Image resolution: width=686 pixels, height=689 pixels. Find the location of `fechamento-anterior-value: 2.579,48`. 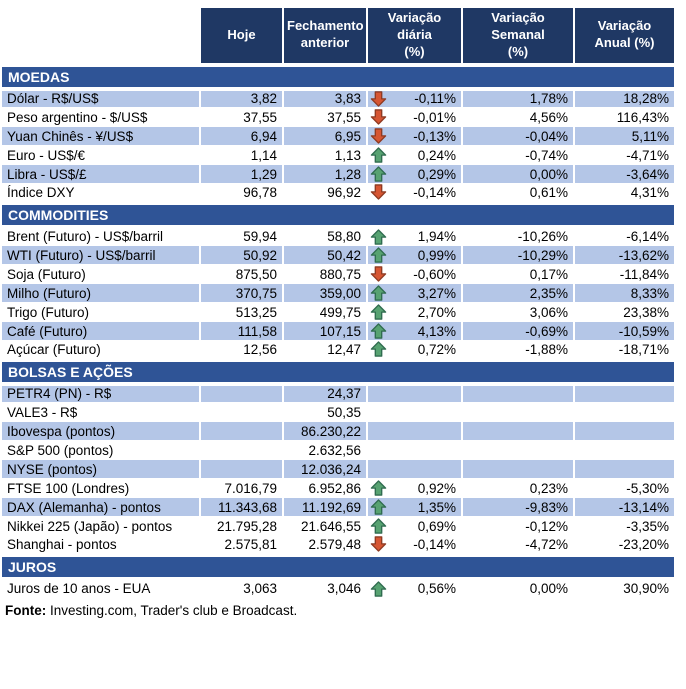

fechamento-anterior-value: 2.579,48 is located at coordinates (325, 545).